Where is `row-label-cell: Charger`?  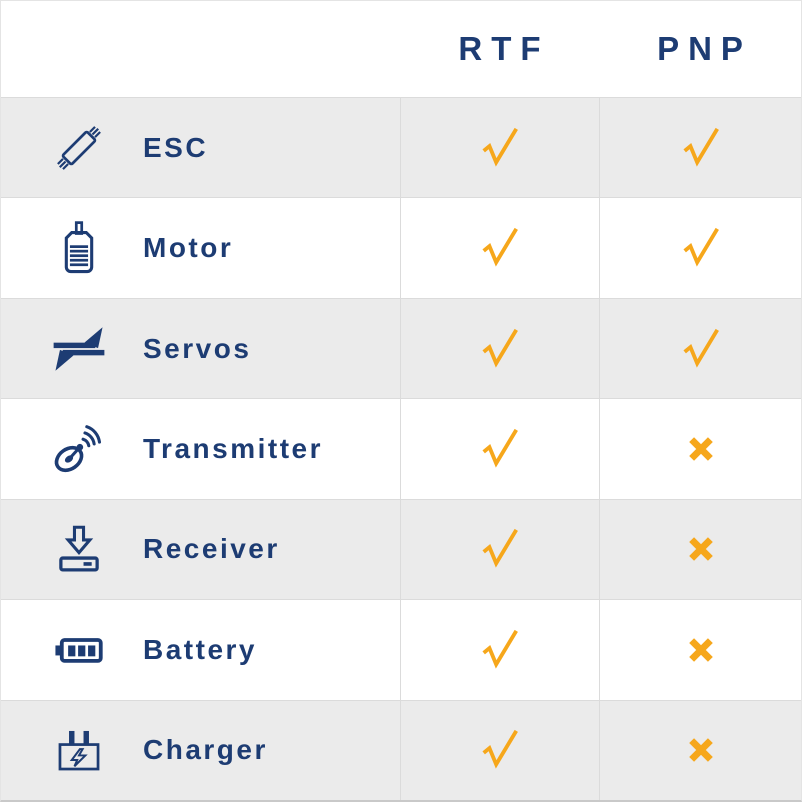
row-label-cell: Charger is located at coordinates (200, 750).